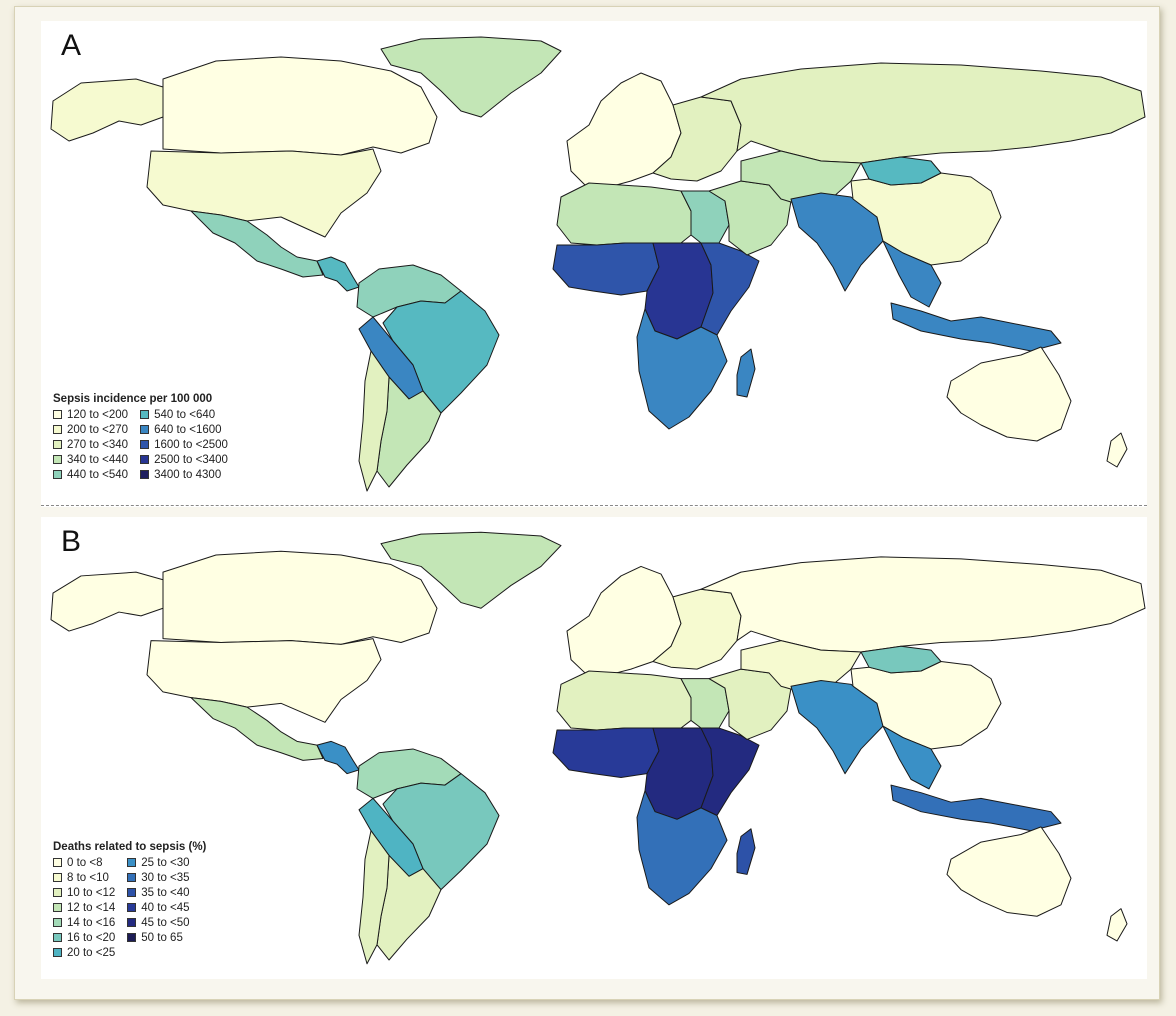 Image resolution: width=1176 pixels, height=1016 pixels. What do you see at coordinates (923, 113) in the screenshot?
I see `region-russia` at bounding box center [923, 113].